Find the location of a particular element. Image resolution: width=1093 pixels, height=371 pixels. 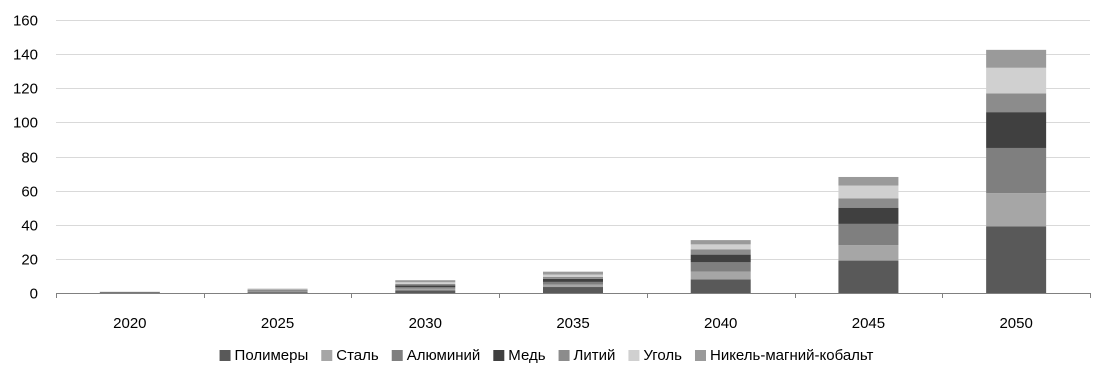

y-tick-label: 160 is located at coordinates (25, 21).